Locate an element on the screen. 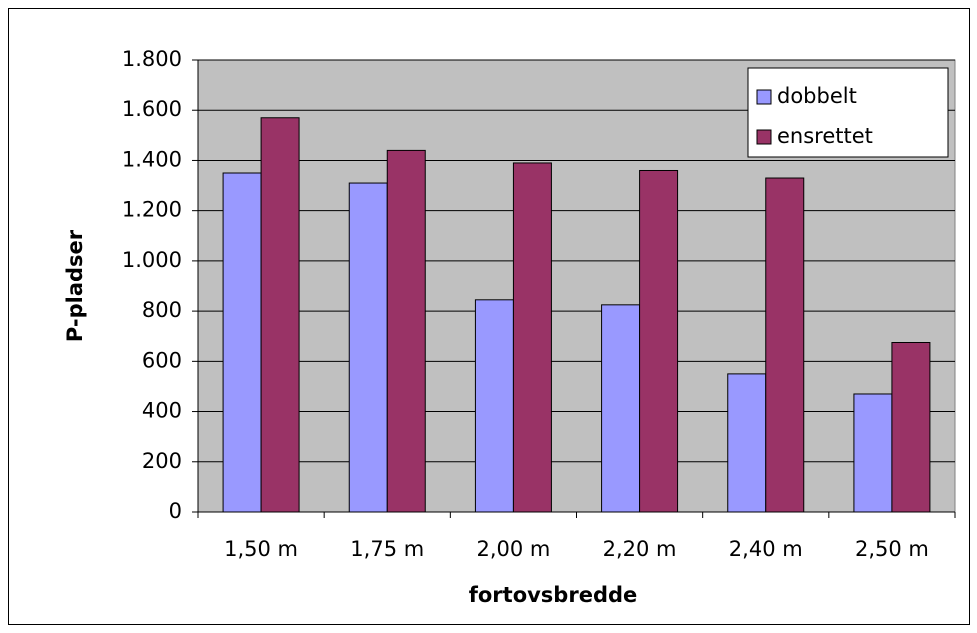 This screenshot has height=633, width=977. y-tick-label: 800 is located at coordinates (162, 310).